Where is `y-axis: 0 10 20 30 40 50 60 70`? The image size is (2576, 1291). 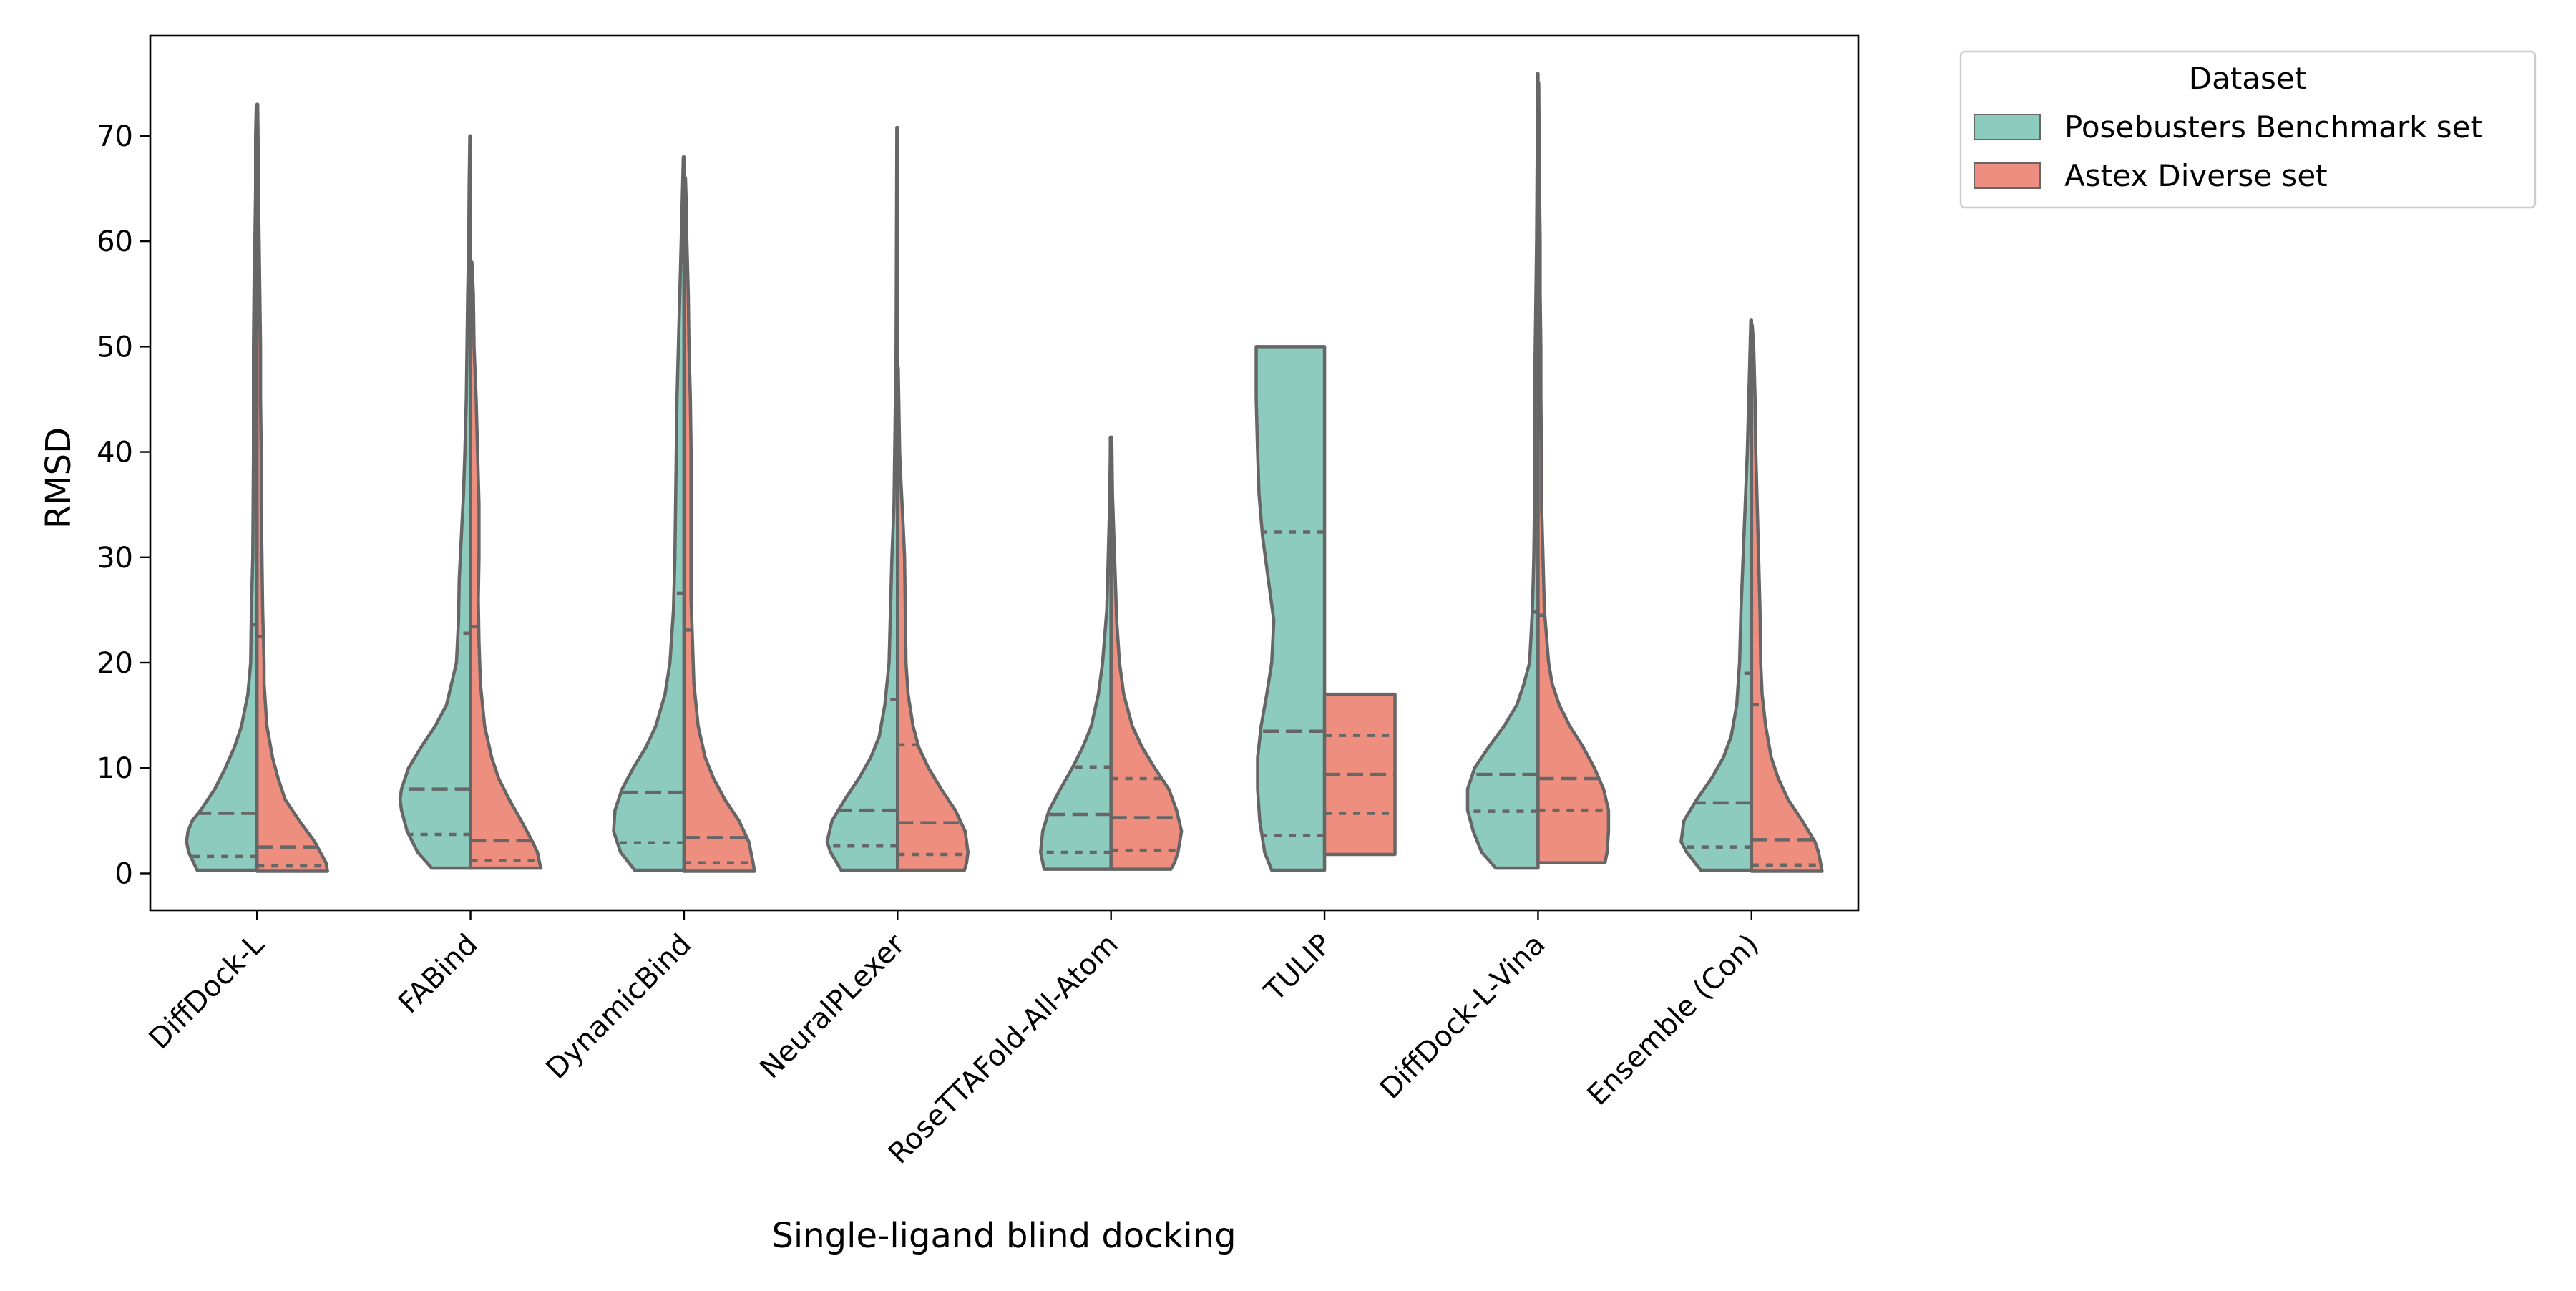
y-axis: 0 10 20 30 40 50 60 70 is located at coordinates (123, 505).